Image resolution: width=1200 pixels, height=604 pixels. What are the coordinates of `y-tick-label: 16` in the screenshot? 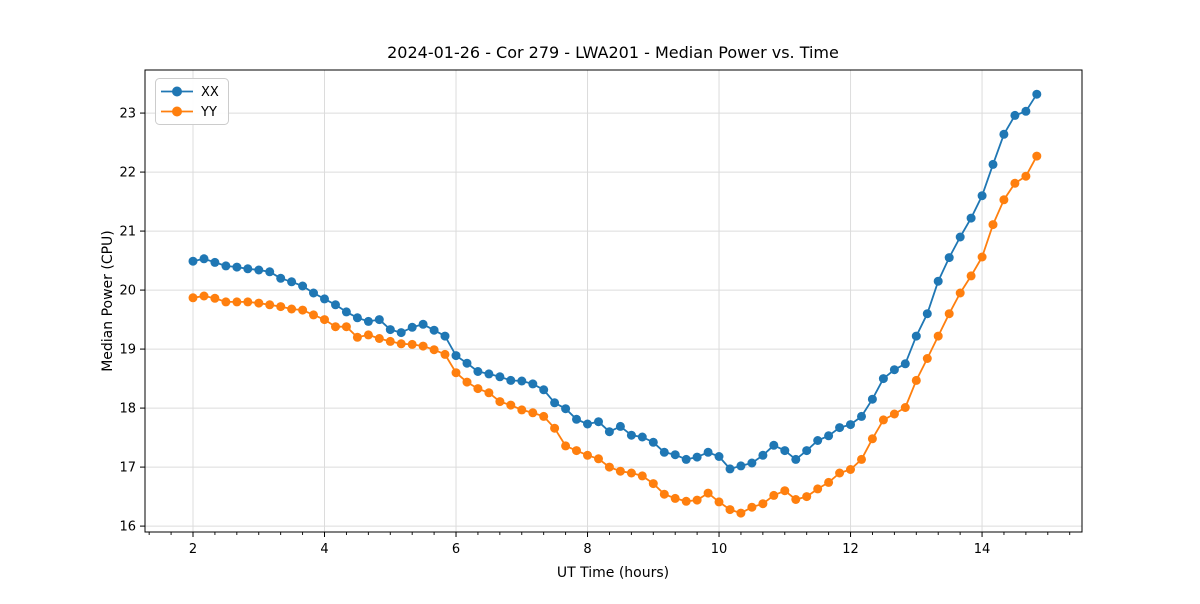 It's located at (127, 527).